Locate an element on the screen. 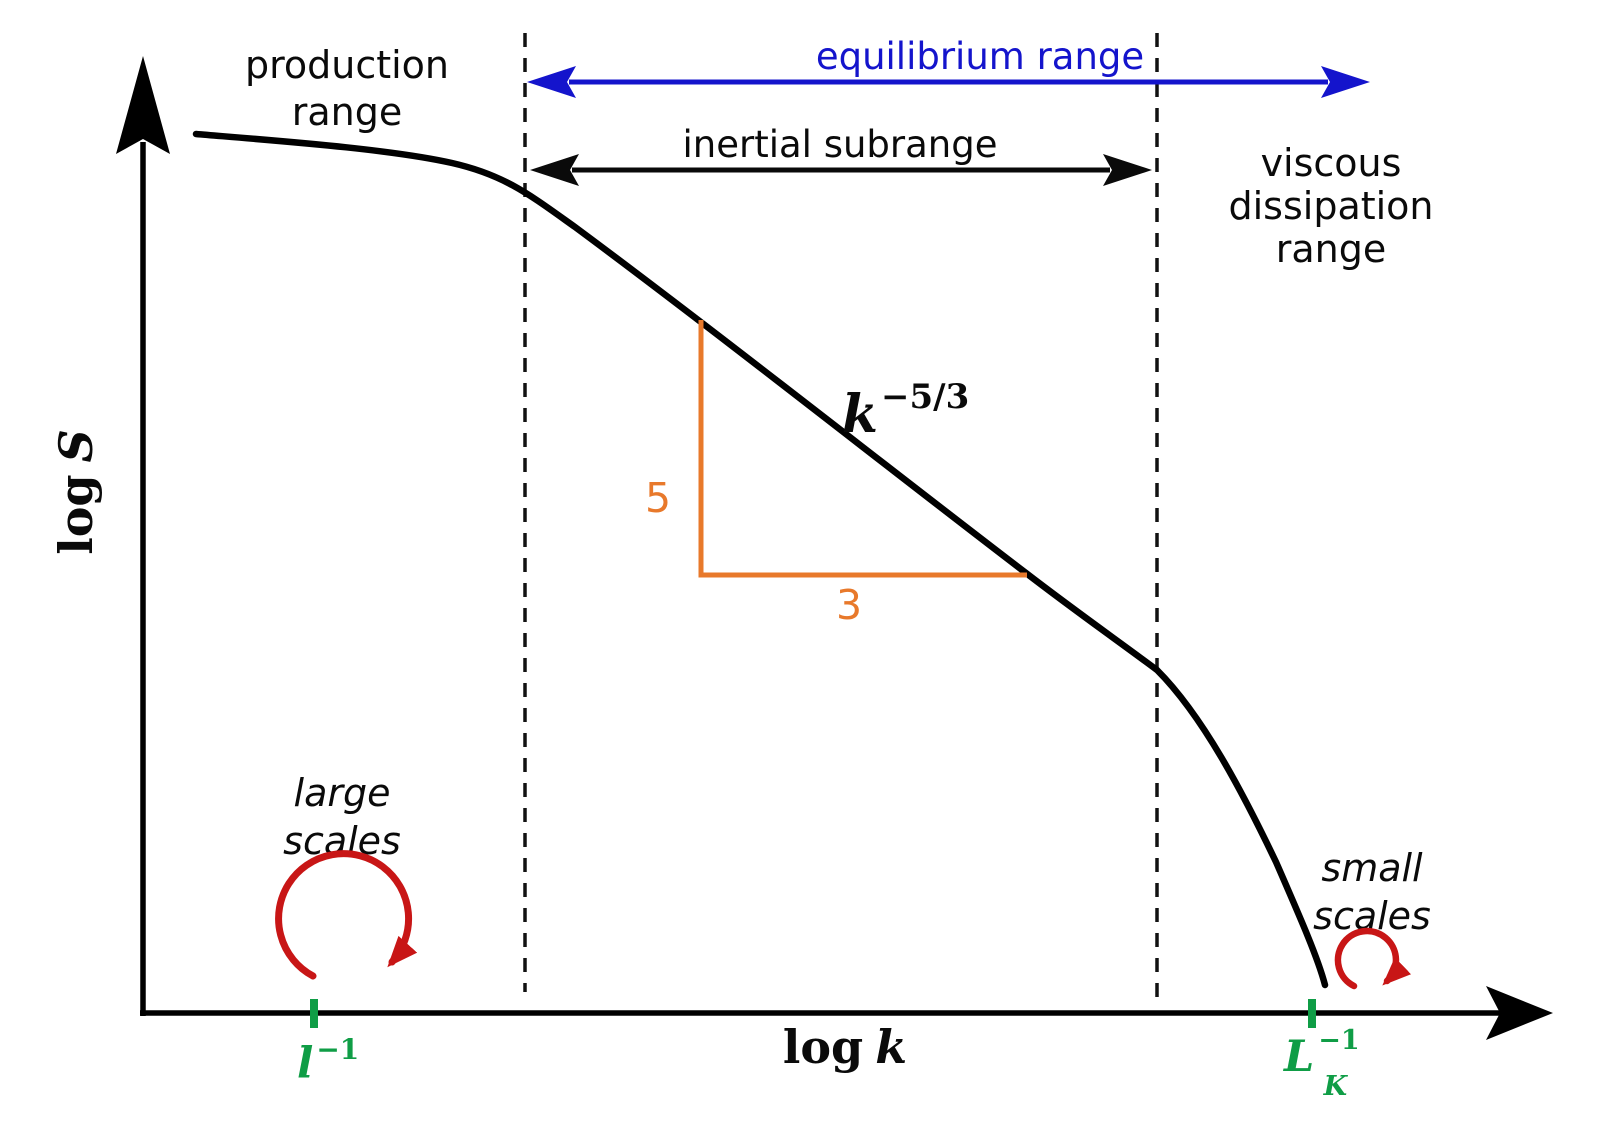 The image size is (1600, 1124). x-axis-label: log k is located at coordinates (845, 1047).